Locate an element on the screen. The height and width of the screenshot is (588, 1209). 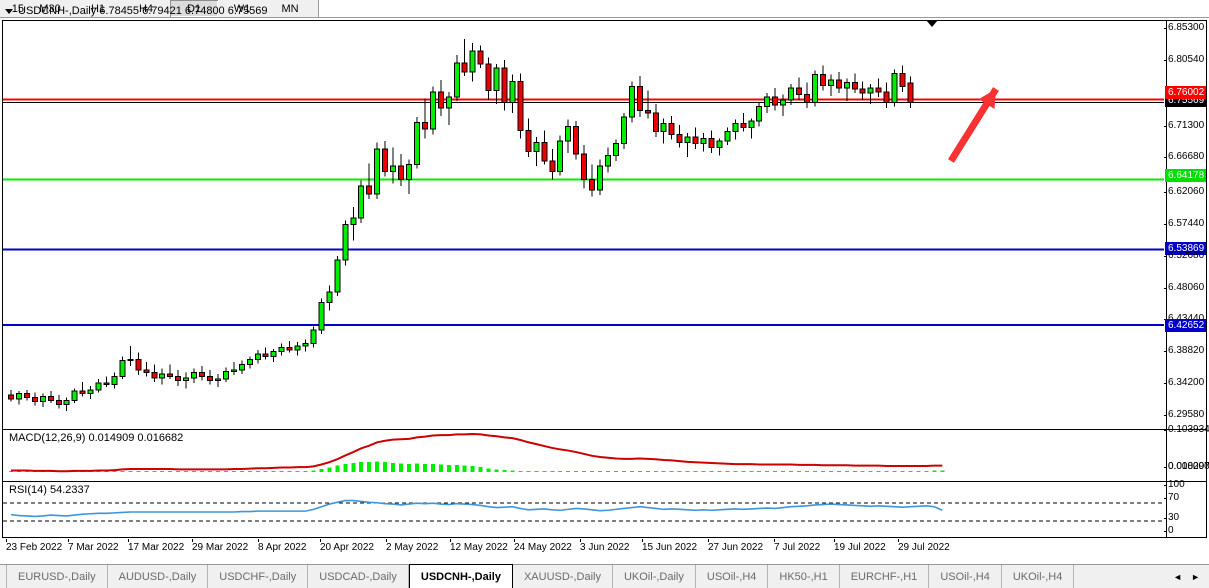
symbol-tab-1: AUDUSD-,Daily is located at coordinates (158, 576).